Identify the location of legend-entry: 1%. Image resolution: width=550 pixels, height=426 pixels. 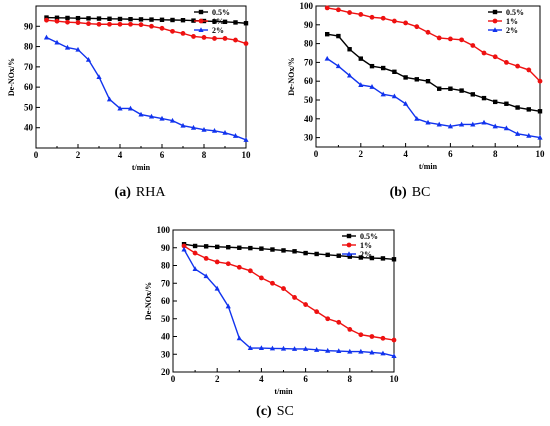
(357, 245).